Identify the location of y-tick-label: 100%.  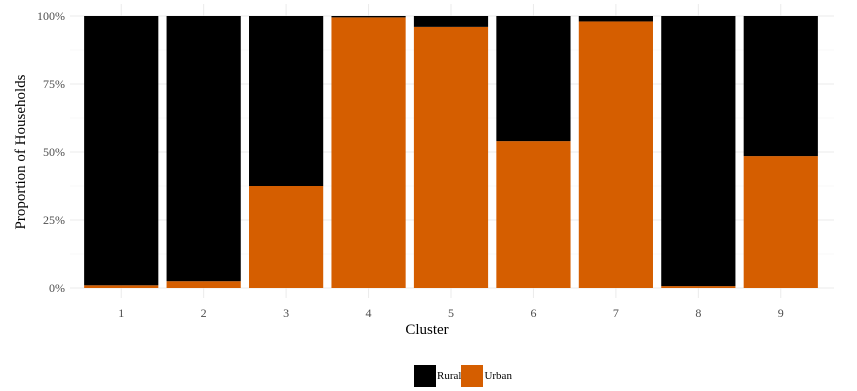
(51, 16).